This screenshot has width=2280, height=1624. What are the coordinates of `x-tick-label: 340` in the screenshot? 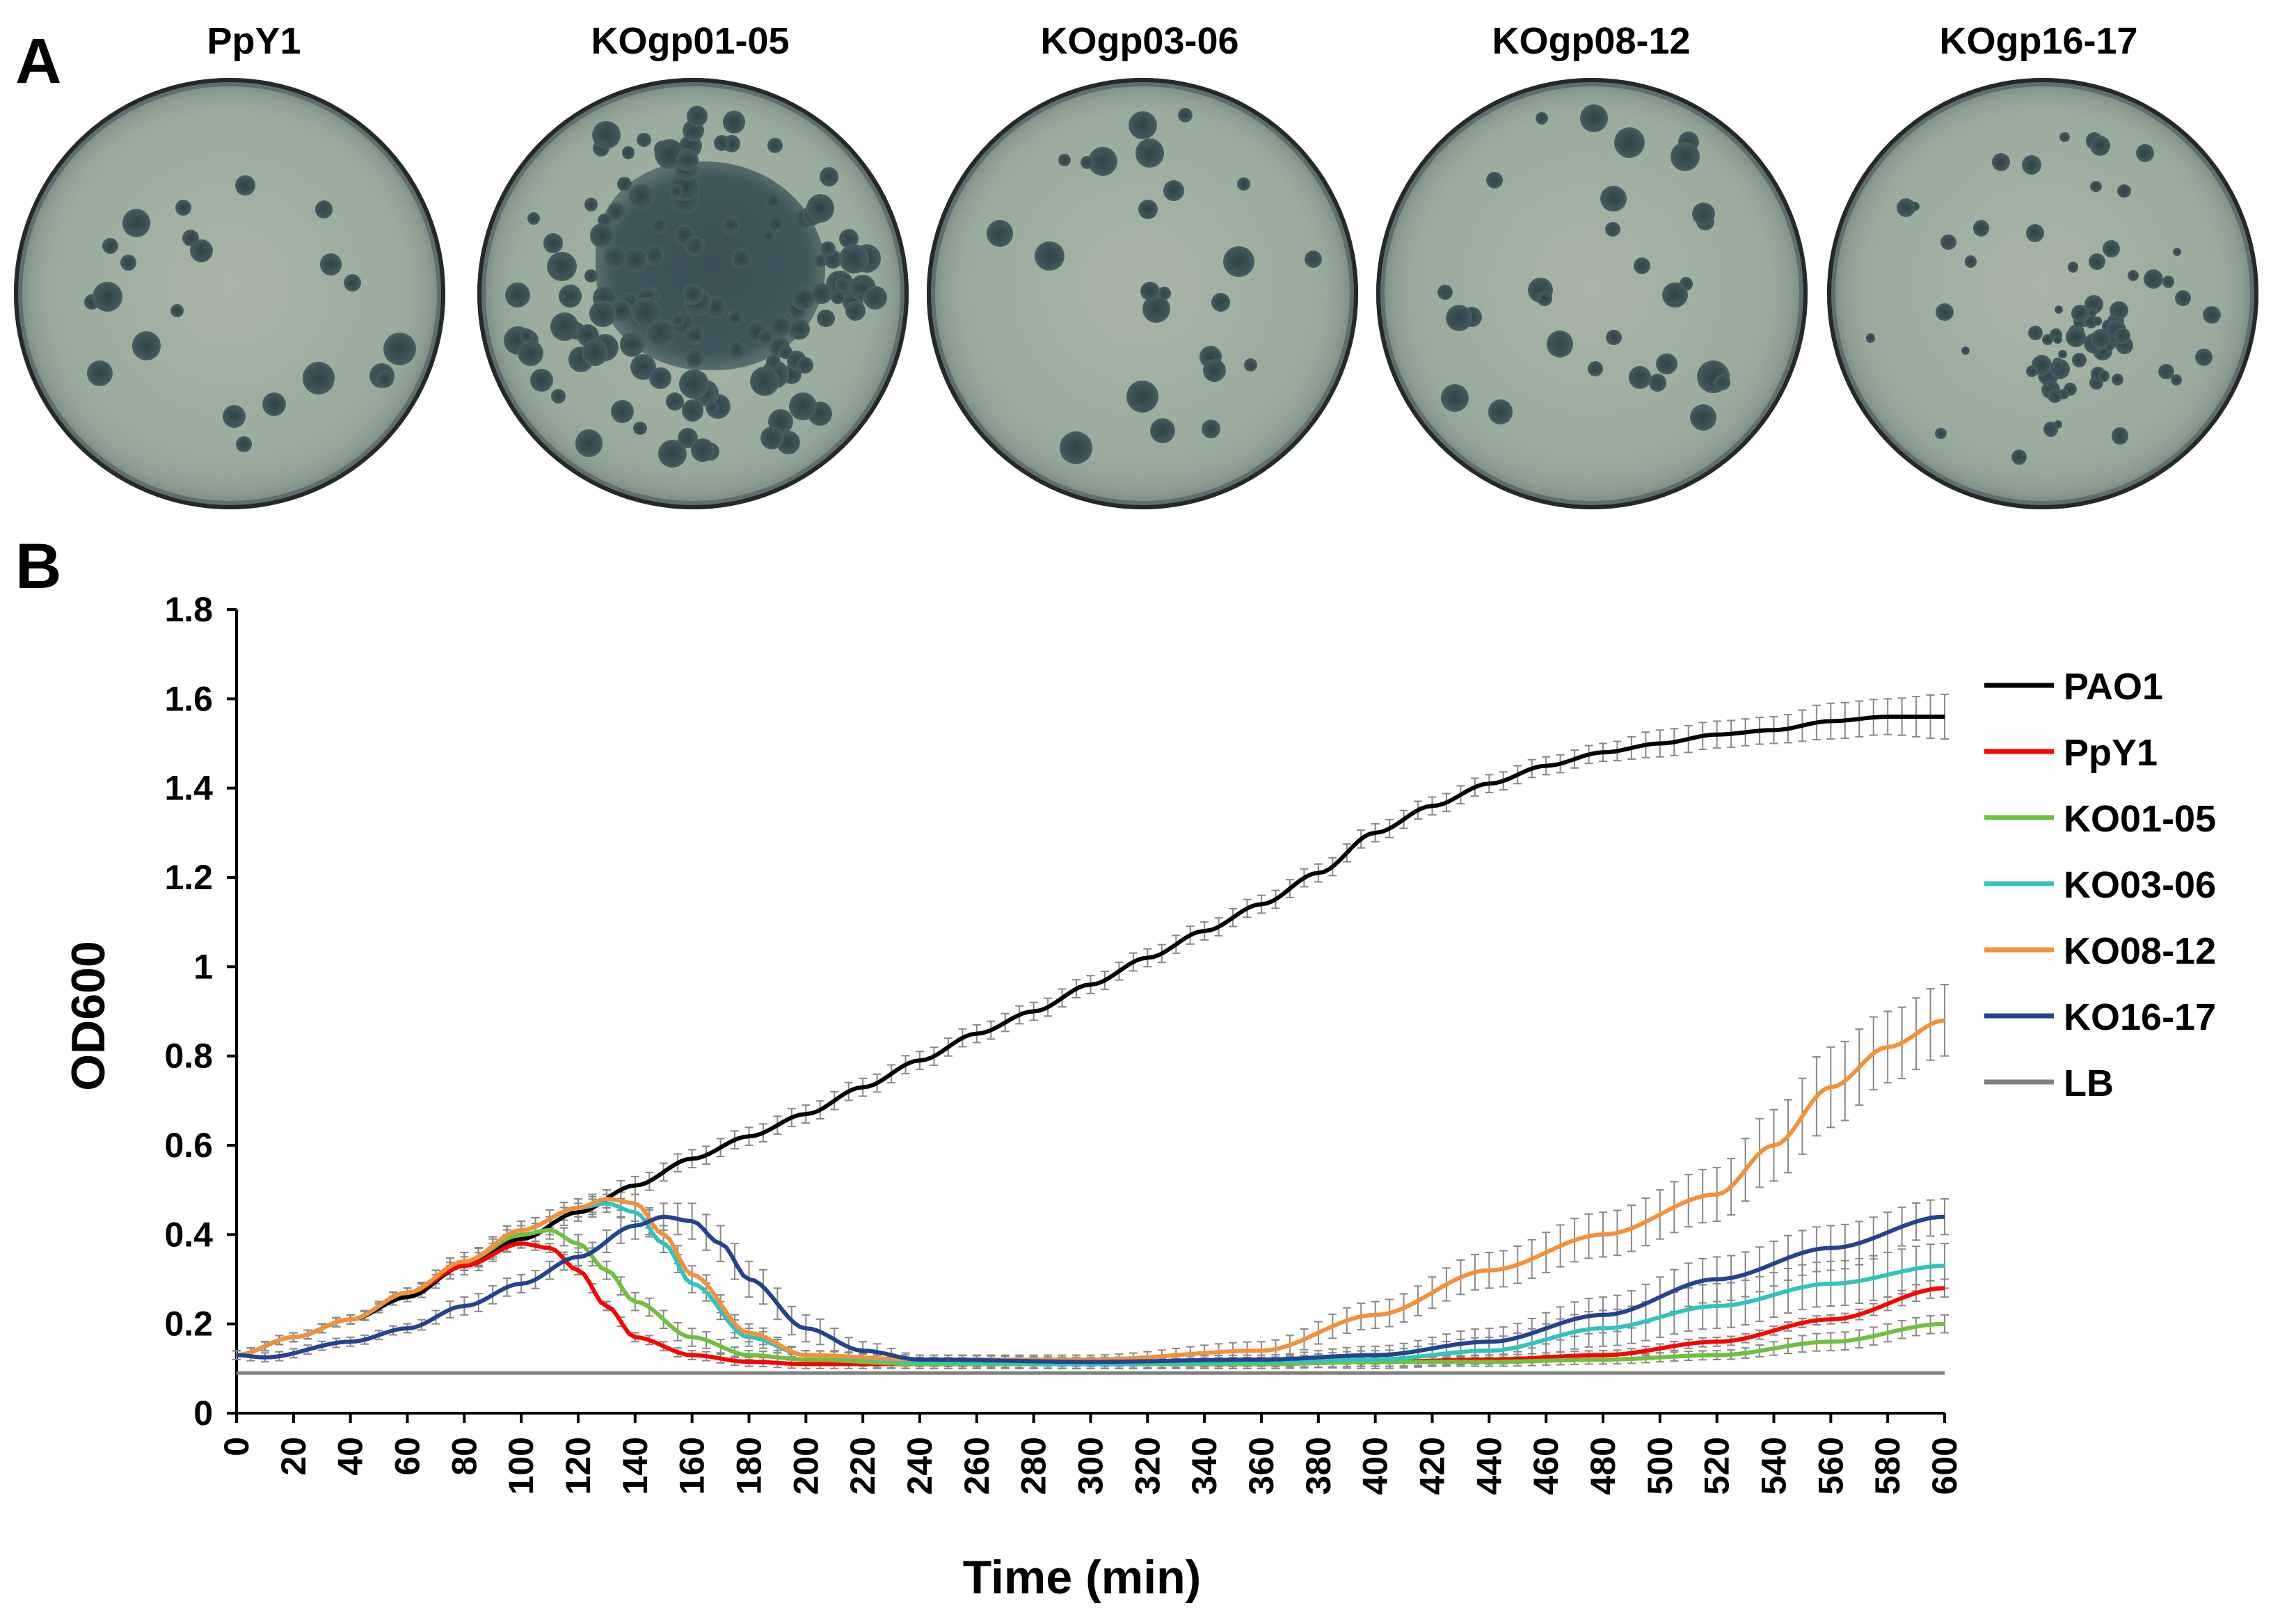 It's located at (1205, 1466).